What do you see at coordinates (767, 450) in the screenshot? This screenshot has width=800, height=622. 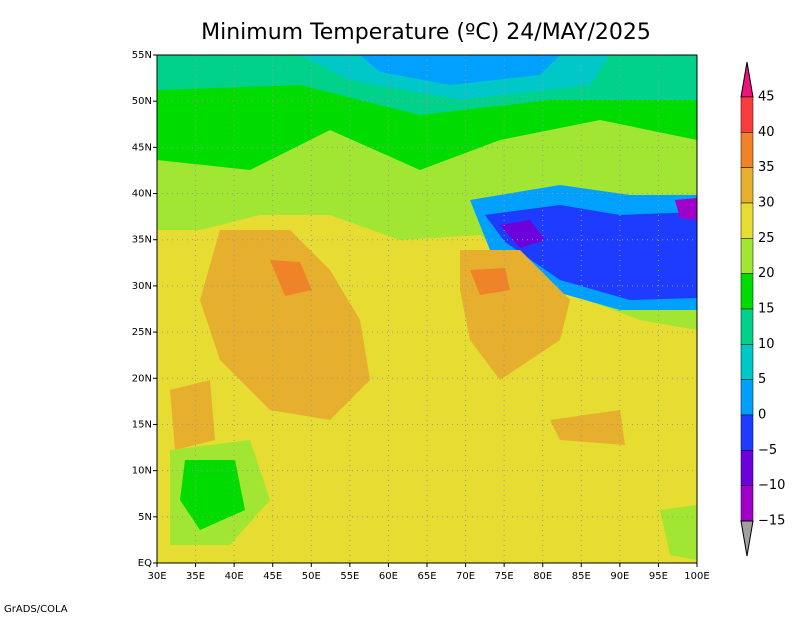 I see `colorbar-label: −5` at bounding box center [767, 450].